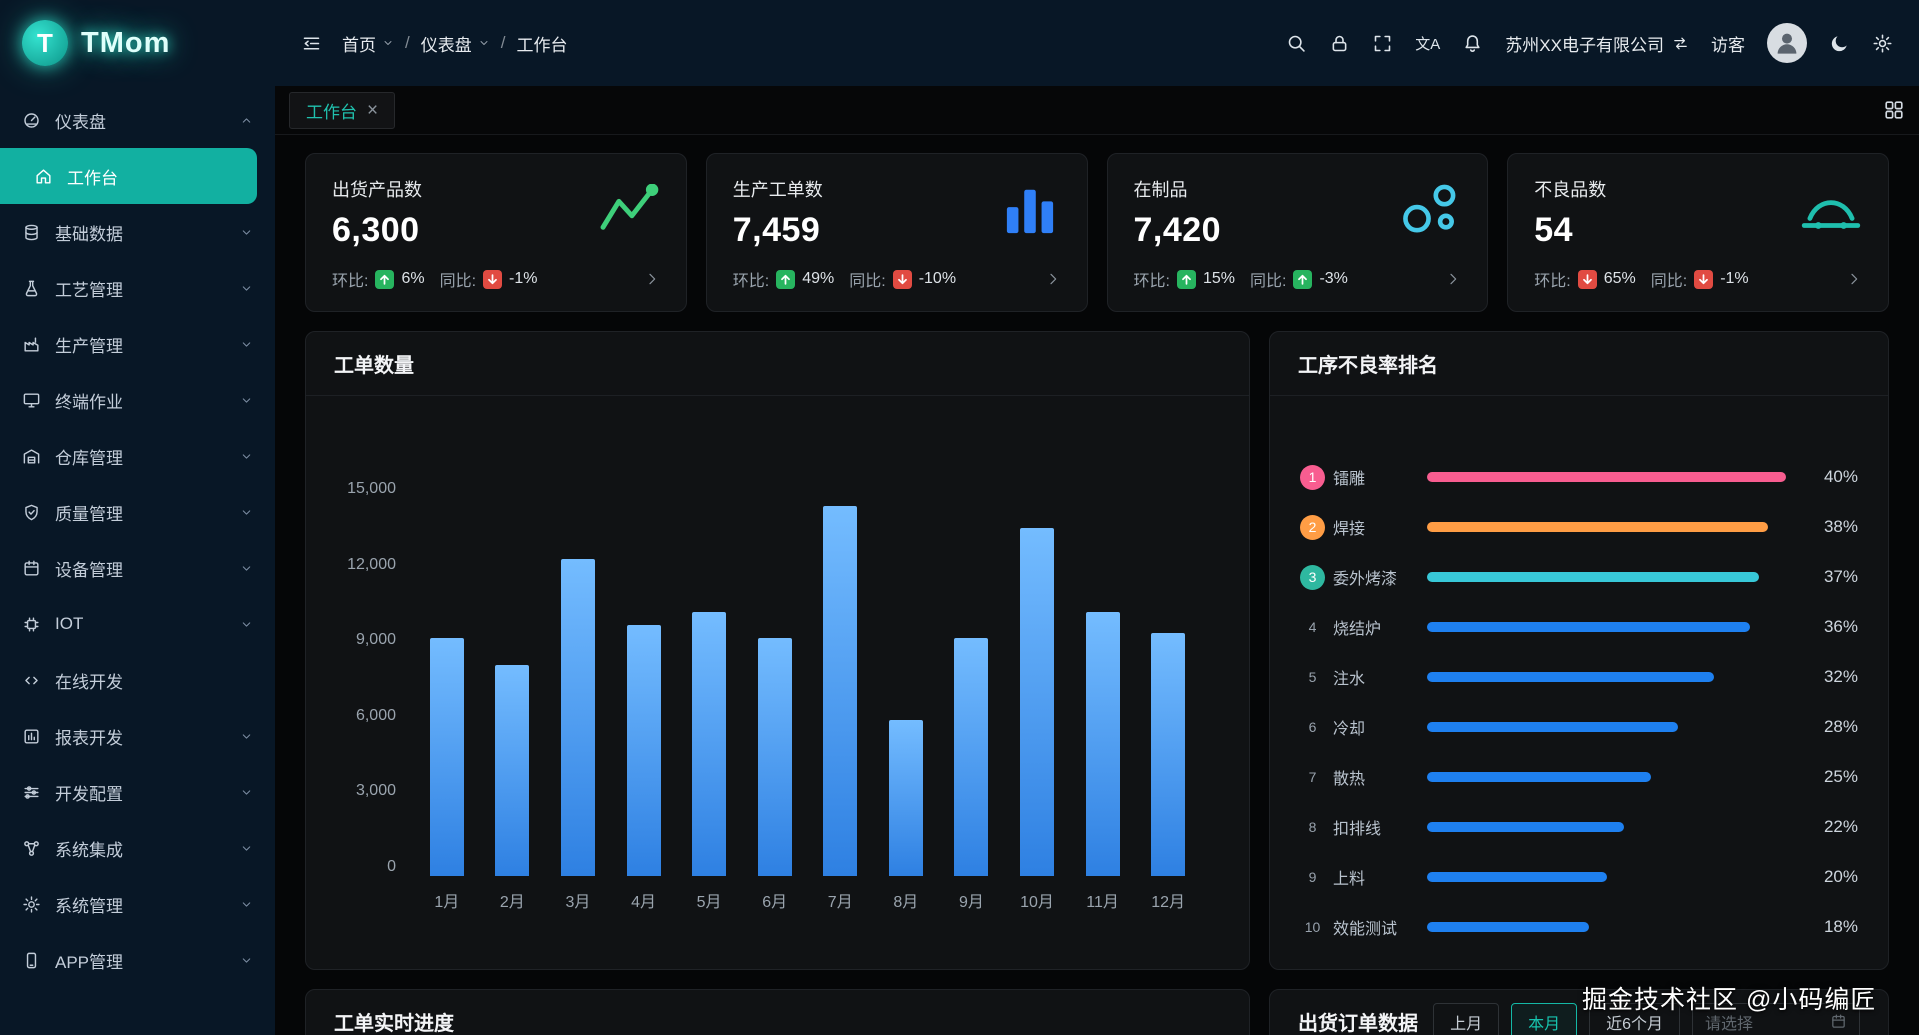 The height and width of the screenshot is (1035, 1919). I want to click on monitor-icon, so click(31, 400).